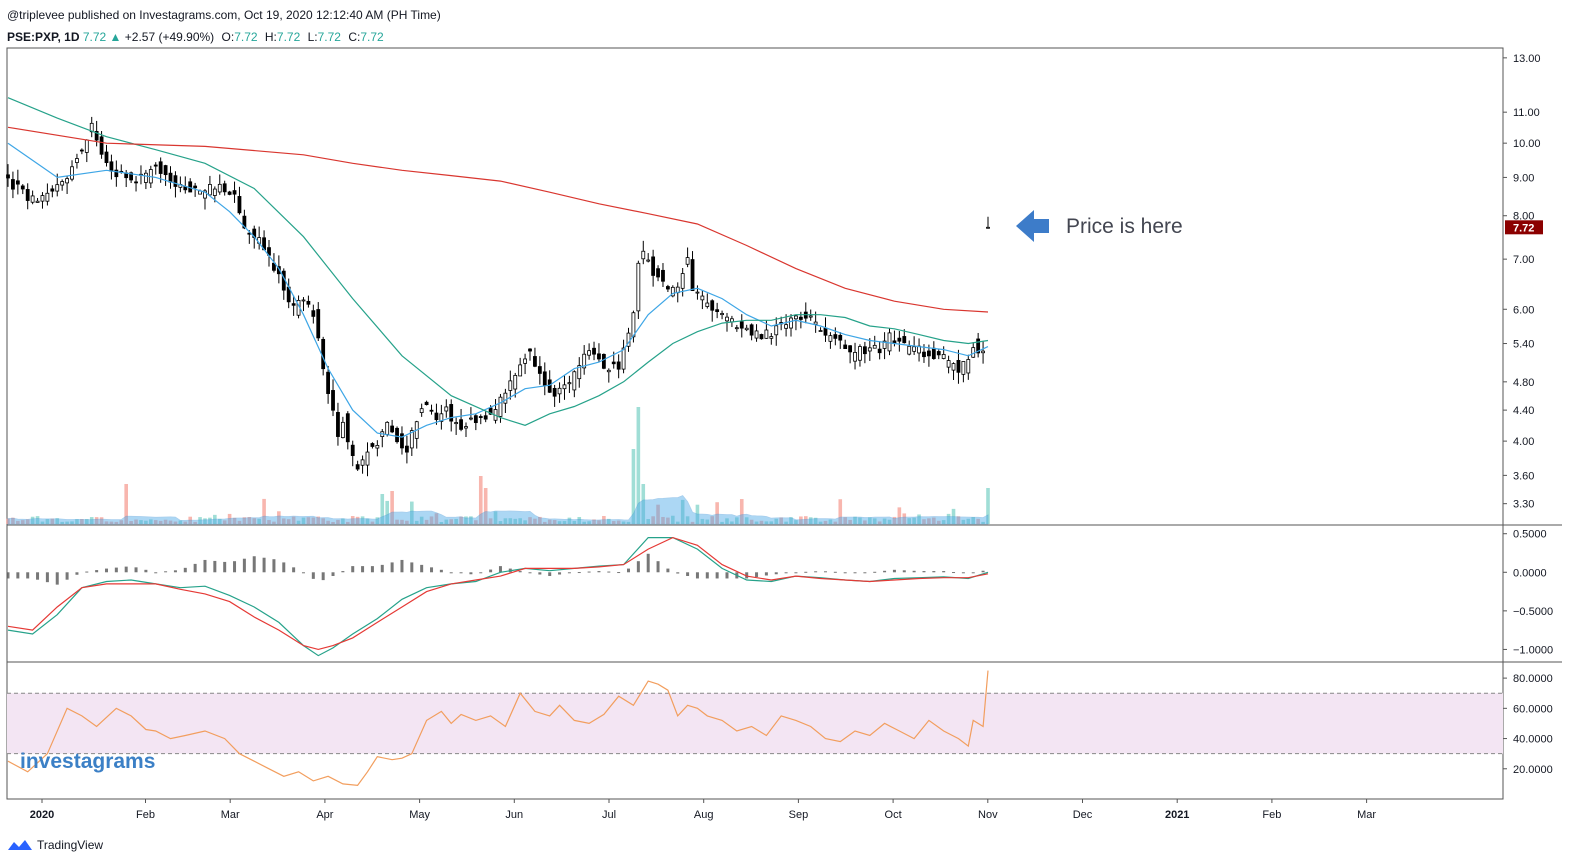 The image size is (1575, 867). I want to click on time-tick-label: Oct, so click(893, 815).